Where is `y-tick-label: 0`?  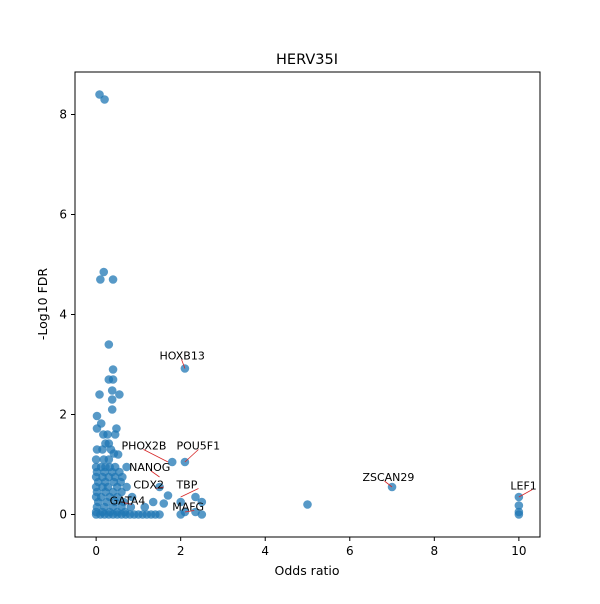
y-tick-label: 0 is located at coordinates (63, 515).